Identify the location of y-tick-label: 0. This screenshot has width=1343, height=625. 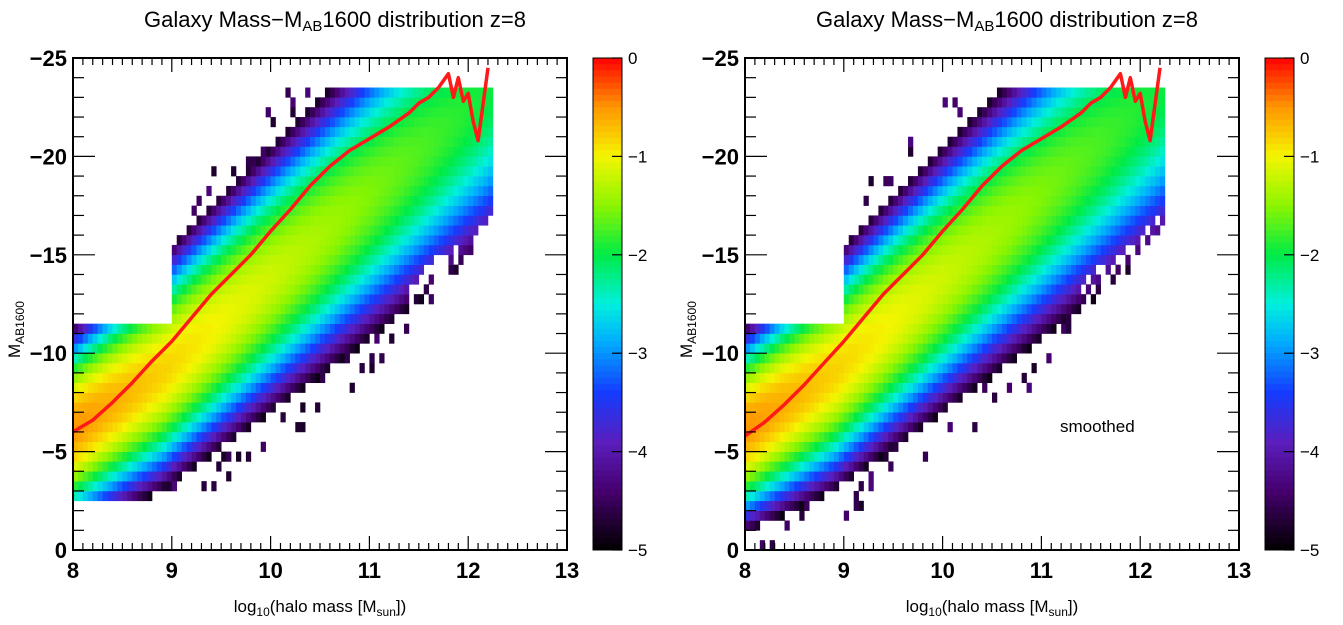
(61, 550).